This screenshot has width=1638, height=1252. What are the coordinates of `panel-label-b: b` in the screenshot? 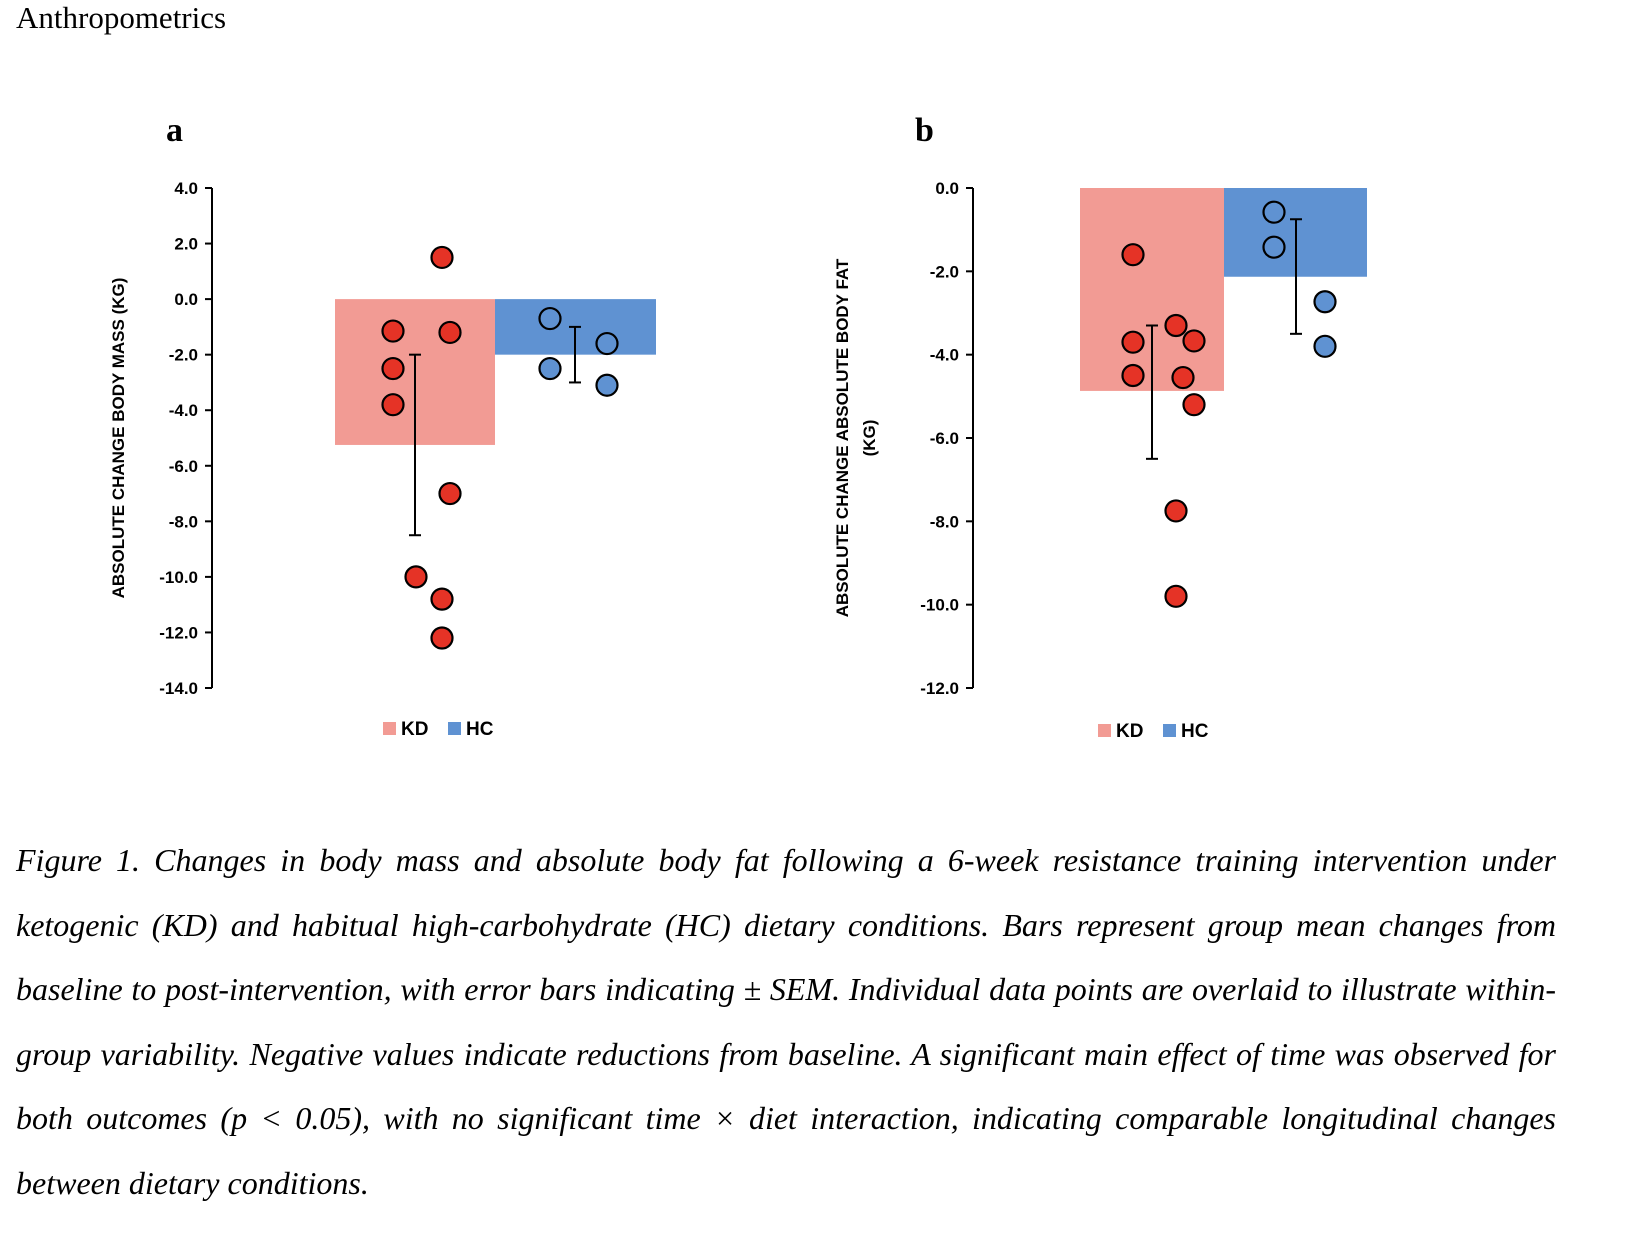 It's located at (924, 130).